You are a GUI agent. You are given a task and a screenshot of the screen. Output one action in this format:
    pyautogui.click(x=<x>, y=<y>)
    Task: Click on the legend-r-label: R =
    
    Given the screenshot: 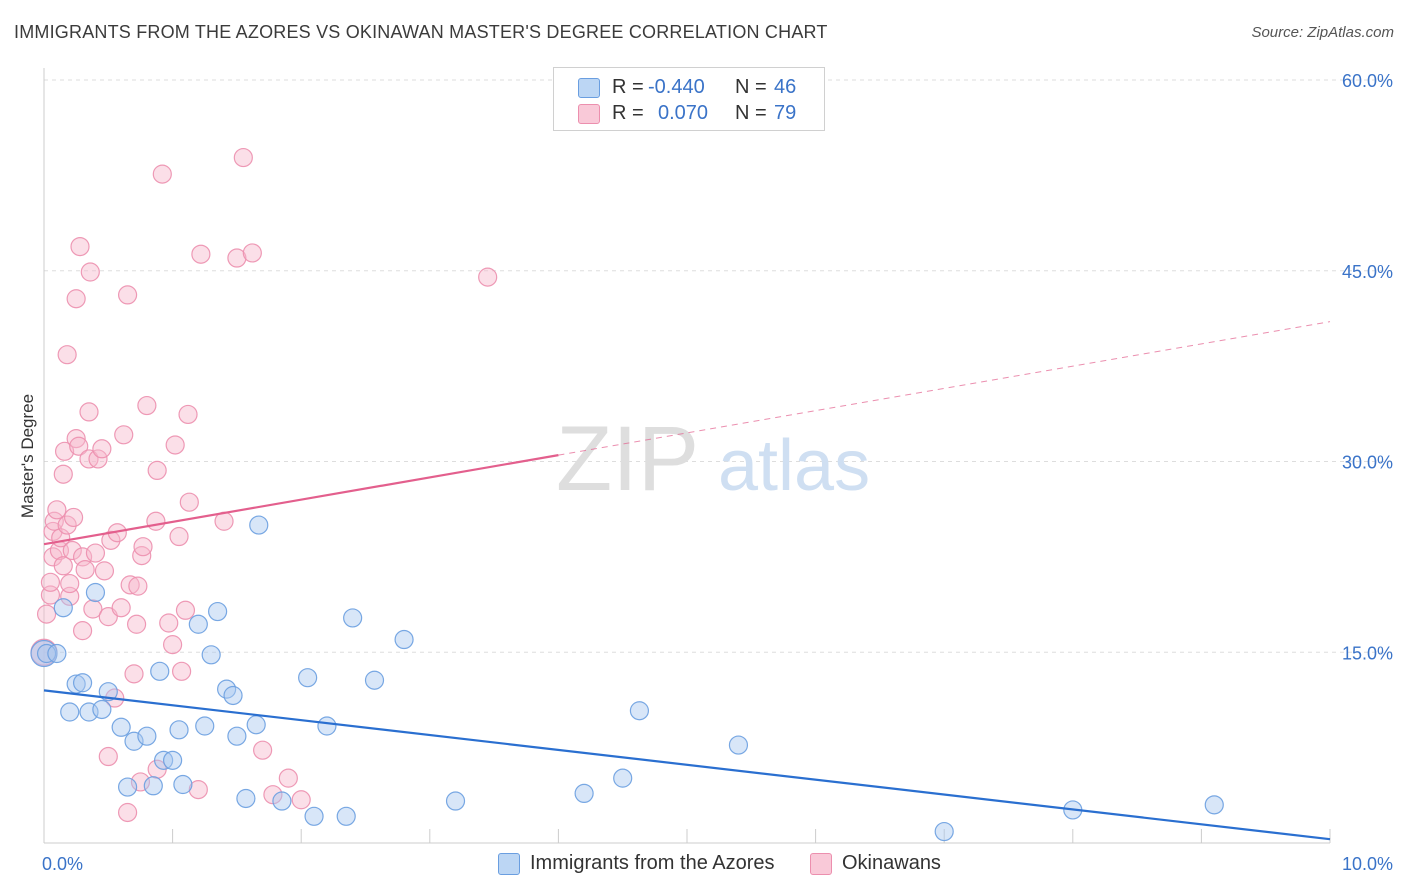 What is the action you would take?
    pyautogui.click(x=628, y=87)
    